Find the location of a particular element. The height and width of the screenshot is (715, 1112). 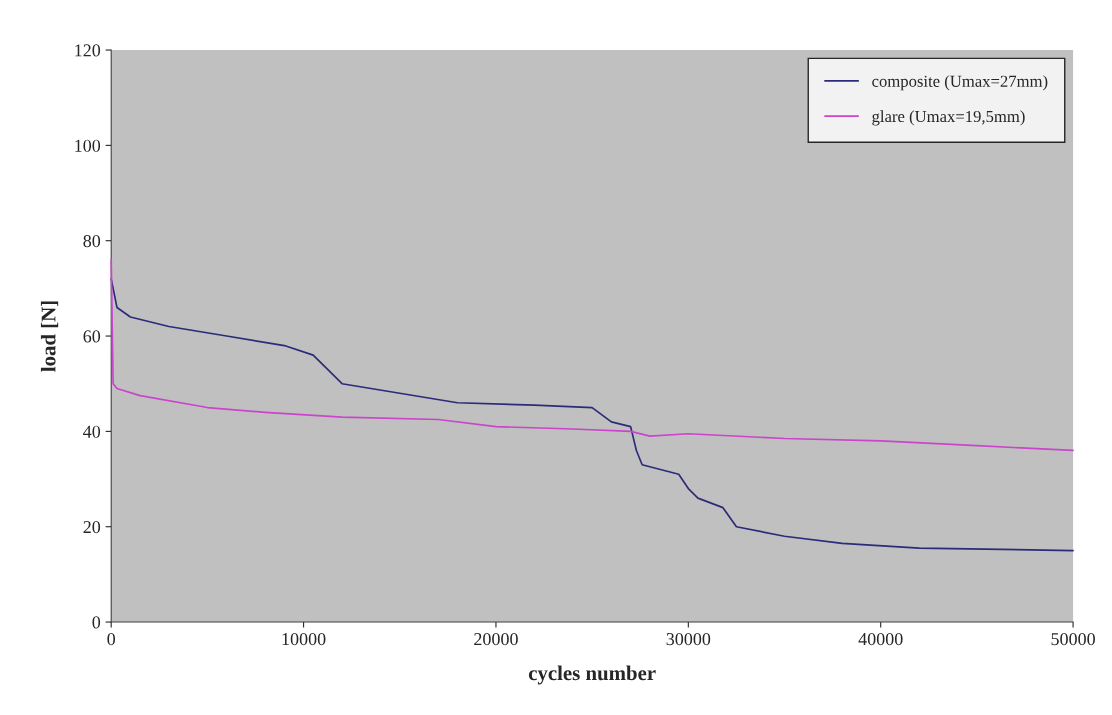

y-tick-label: 0 is located at coordinates (96, 622).